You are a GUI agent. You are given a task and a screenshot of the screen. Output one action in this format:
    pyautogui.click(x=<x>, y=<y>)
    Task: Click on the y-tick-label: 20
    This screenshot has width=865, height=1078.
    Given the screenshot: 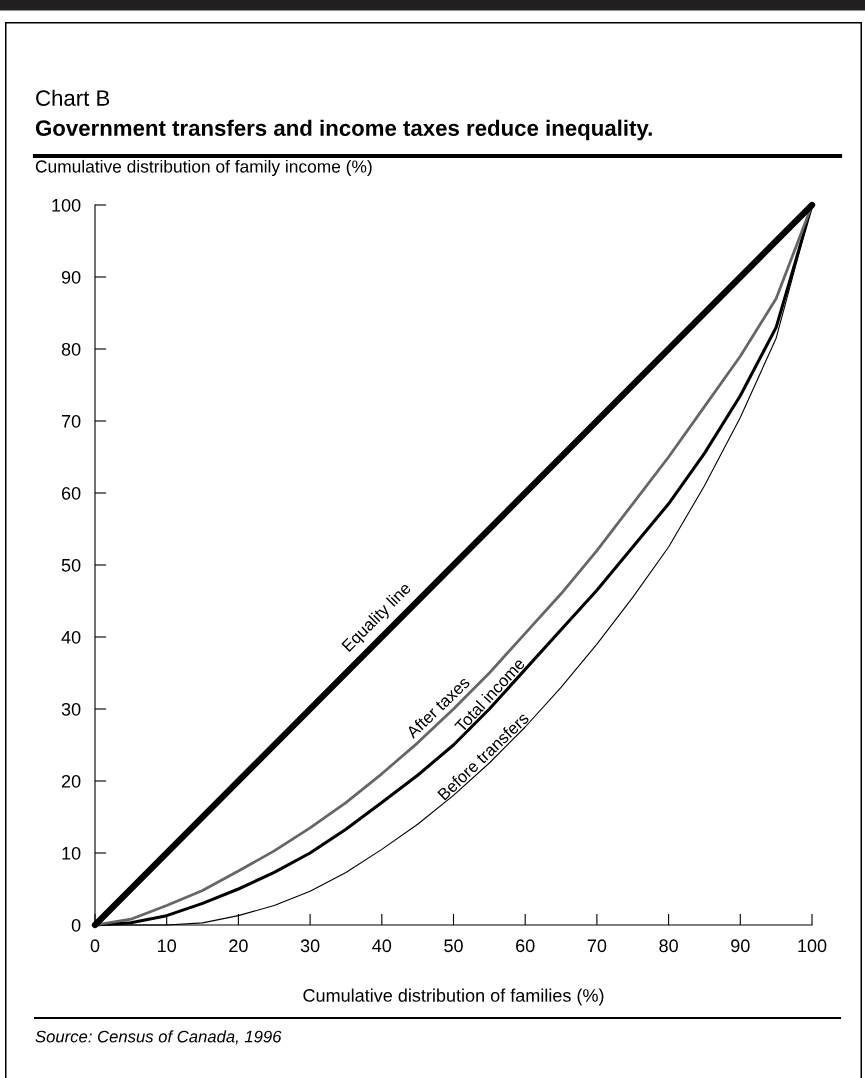 What is the action you would take?
    pyautogui.click(x=71, y=781)
    